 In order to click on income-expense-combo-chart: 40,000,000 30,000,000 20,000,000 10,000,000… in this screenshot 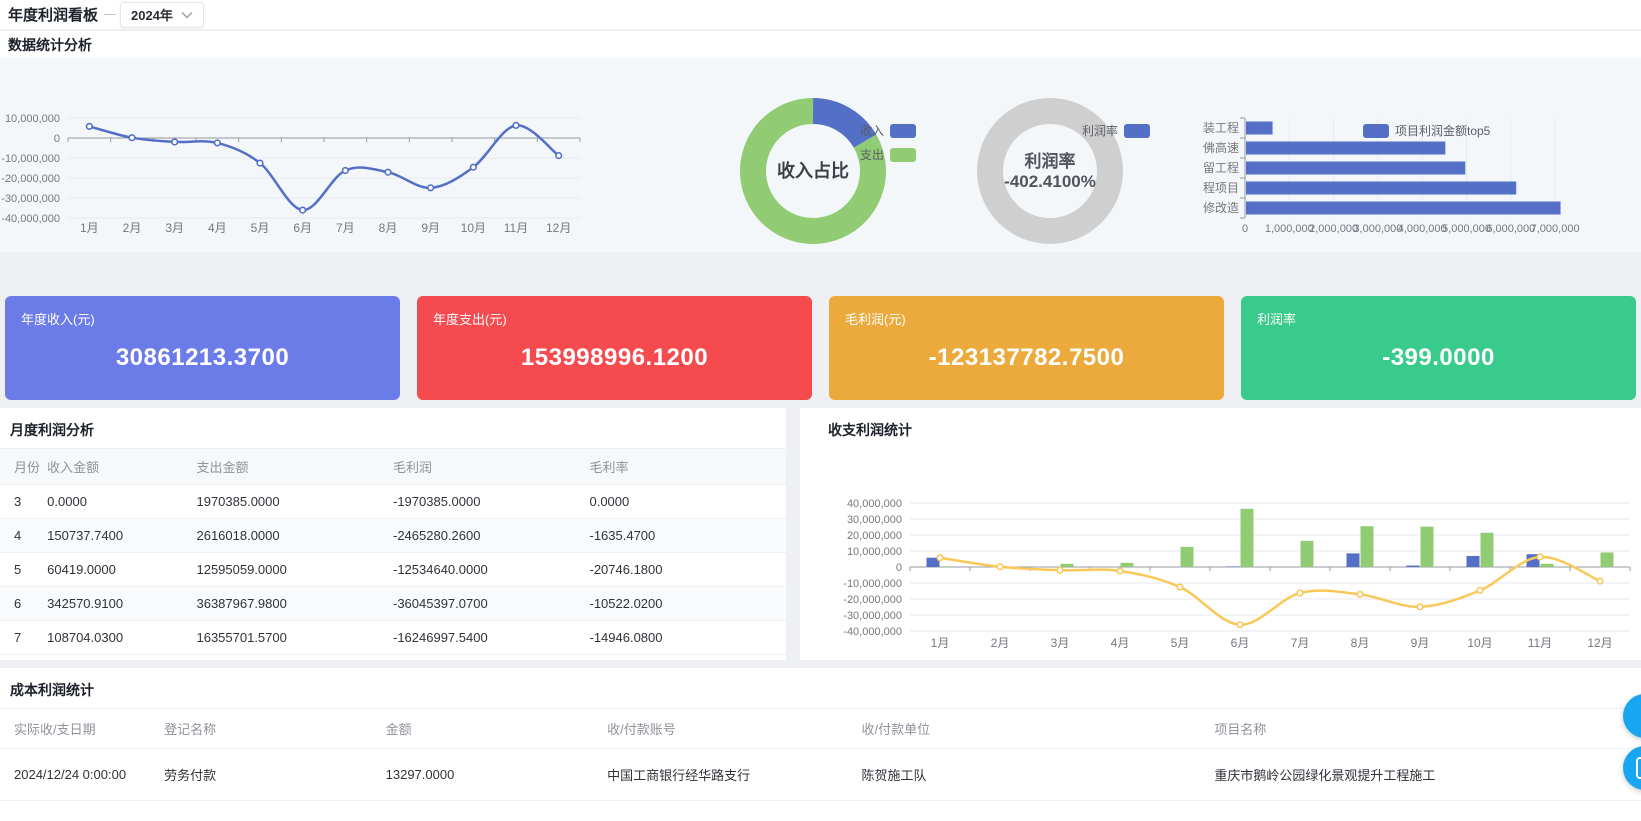, I will do `click(1237, 574)`.